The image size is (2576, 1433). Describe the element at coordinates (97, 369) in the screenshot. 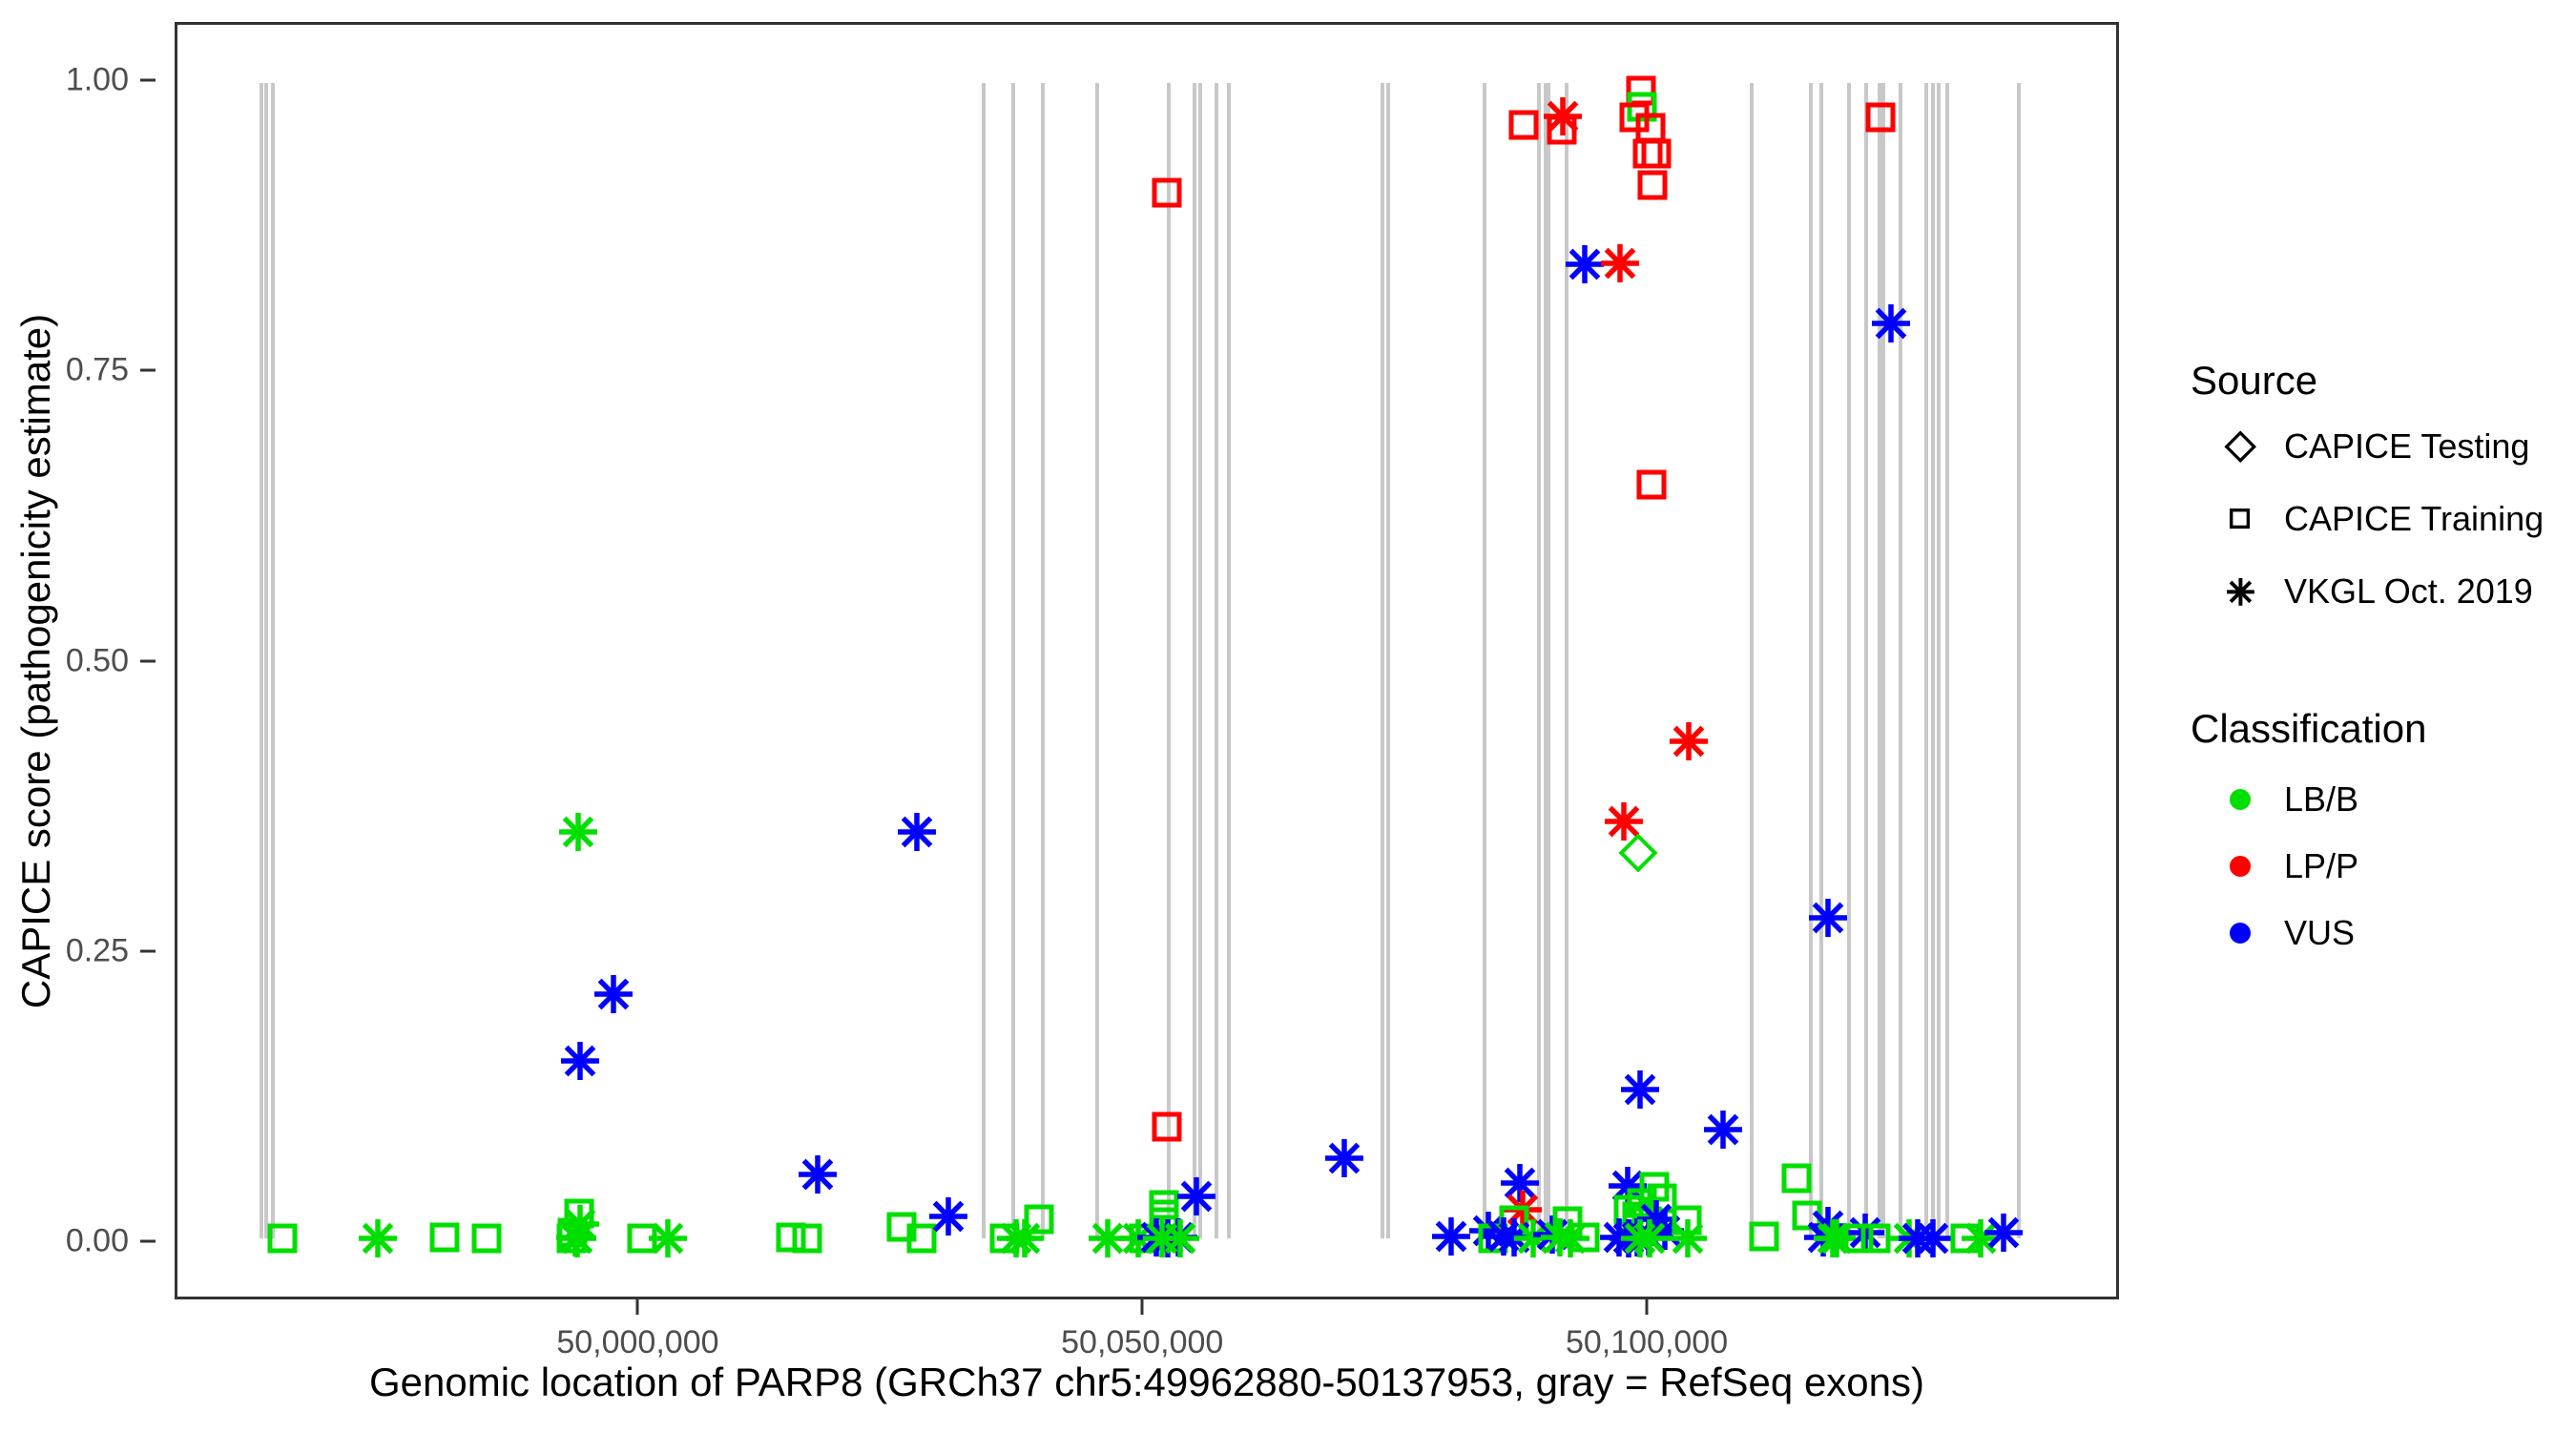

I see `y-tick-label: 0.75` at that location.